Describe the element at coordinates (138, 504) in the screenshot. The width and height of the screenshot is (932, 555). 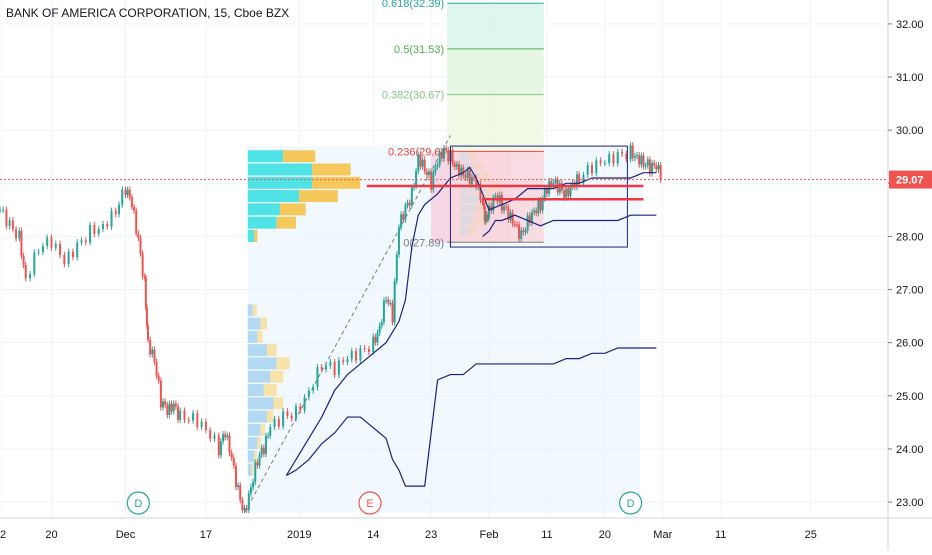
I see `event-marker-label: D` at that location.